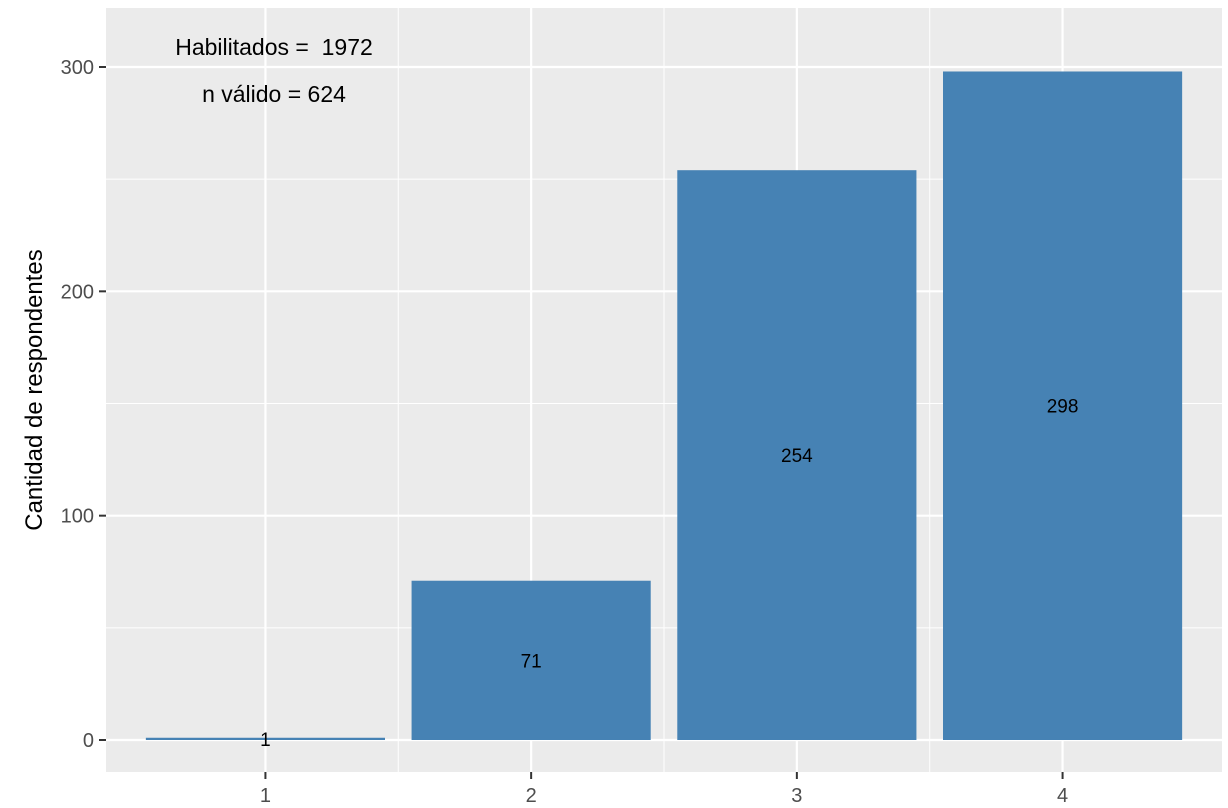  What do you see at coordinates (274, 94) in the screenshot?
I see `annotation-n-valido: n válido = 624` at bounding box center [274, 94].